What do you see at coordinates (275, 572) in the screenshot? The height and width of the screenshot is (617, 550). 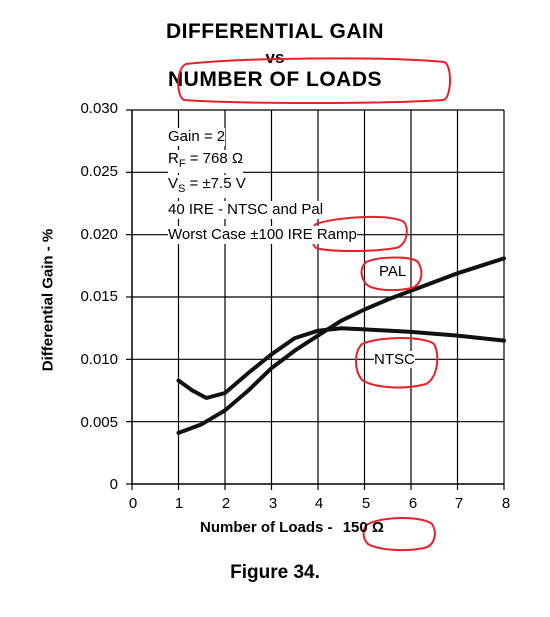 I see `figure-caption: Figure 34.` at bounding box center [275, 572].